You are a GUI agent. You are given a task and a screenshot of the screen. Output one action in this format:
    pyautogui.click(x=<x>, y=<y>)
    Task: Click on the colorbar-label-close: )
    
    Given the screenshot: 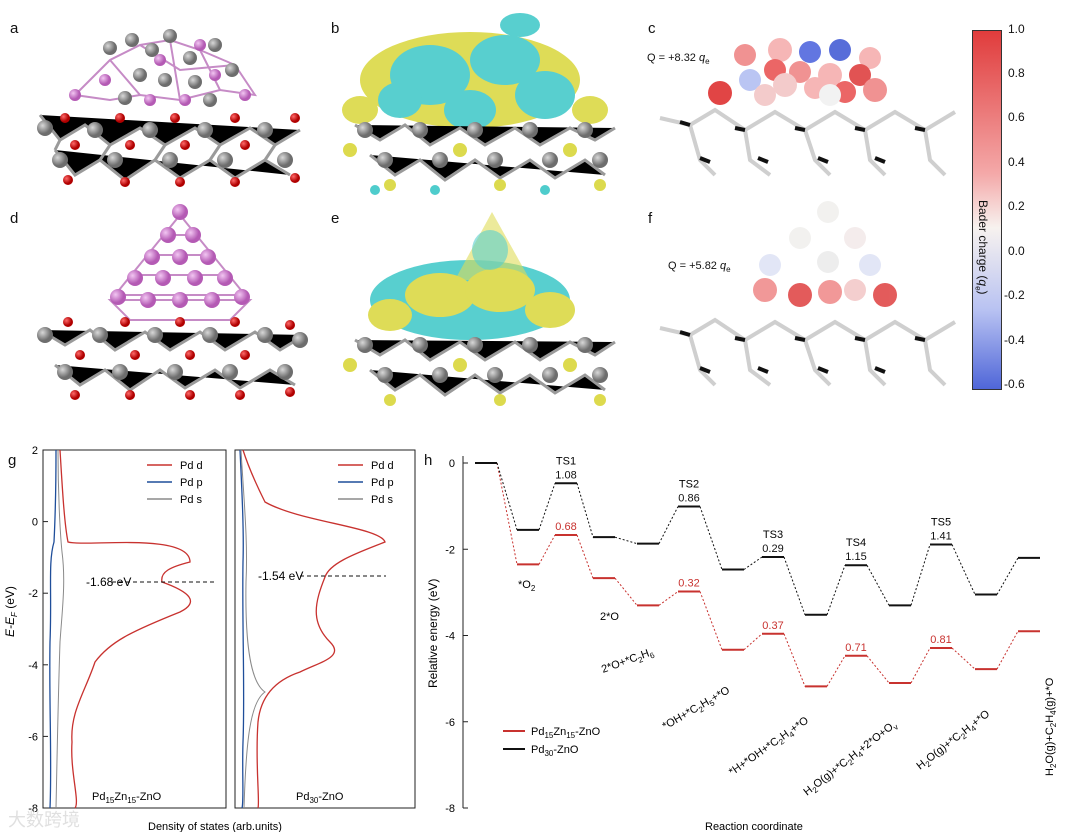 What is the action you would take?
    pyautogui.click(x=983, y=292)
    